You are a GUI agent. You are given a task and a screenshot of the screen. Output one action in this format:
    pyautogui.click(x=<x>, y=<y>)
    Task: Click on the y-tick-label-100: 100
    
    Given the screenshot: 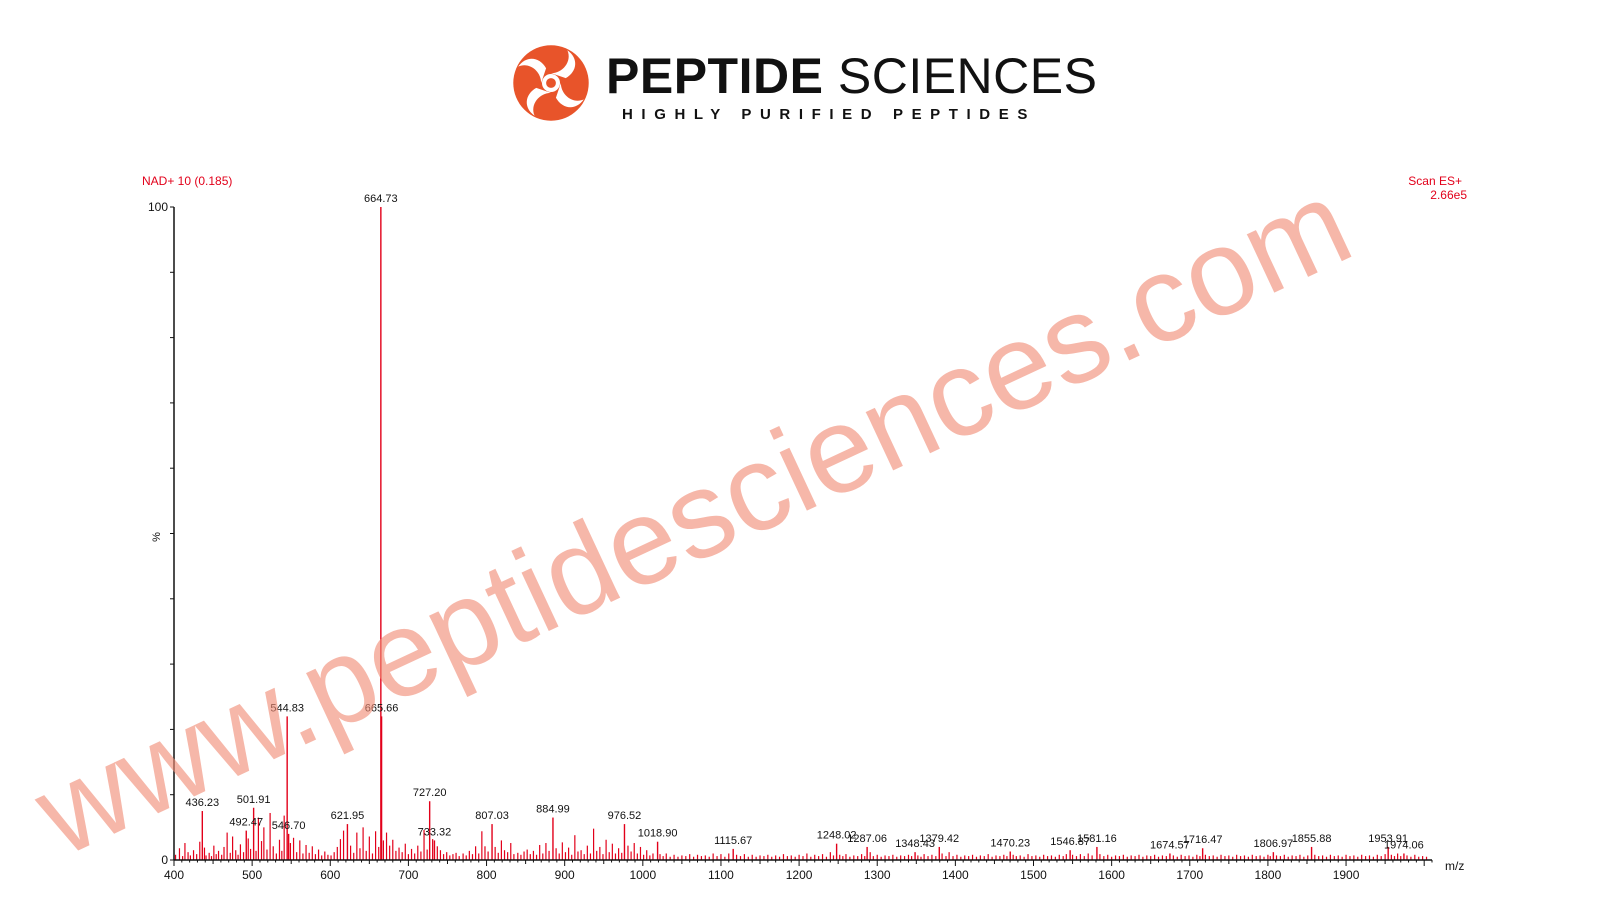 What is the action you would take?
    pyautogui.click(x=158, y=207)
    